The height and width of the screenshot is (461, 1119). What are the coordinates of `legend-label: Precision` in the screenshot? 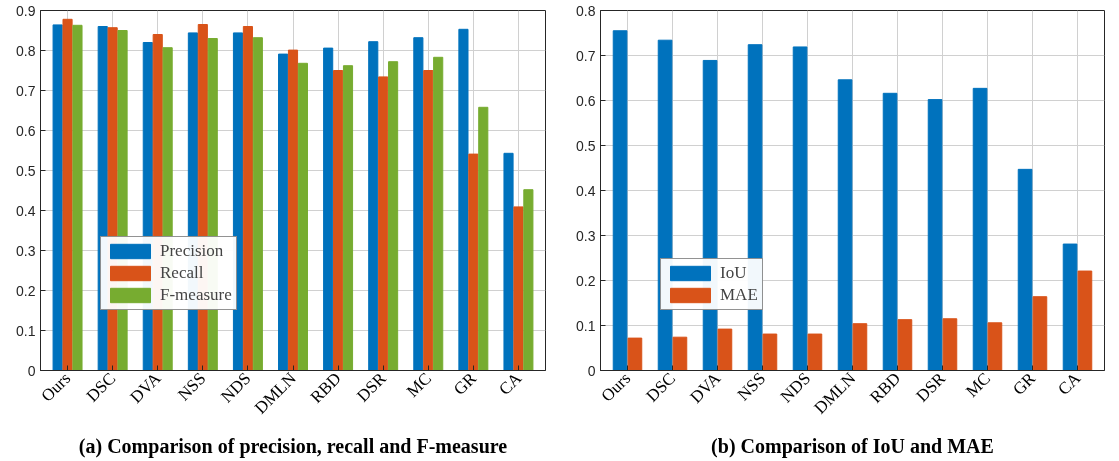 It's located at (192, 251).